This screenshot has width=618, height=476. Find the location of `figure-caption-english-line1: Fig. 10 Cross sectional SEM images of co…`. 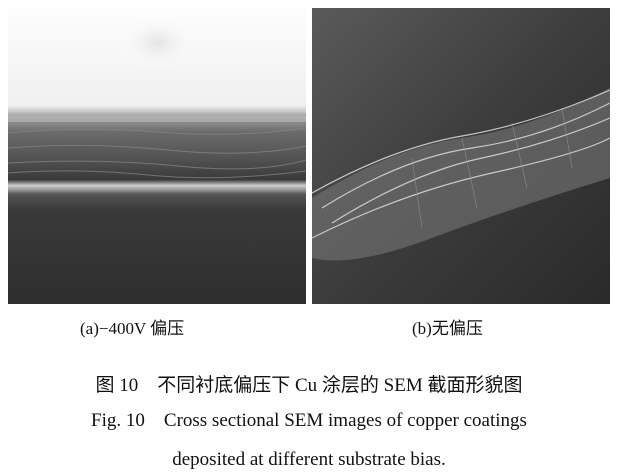

figure-caption-english-line1: Fig. 10 Cross sectional SEM images of co… is located at coordinates (309, 420).